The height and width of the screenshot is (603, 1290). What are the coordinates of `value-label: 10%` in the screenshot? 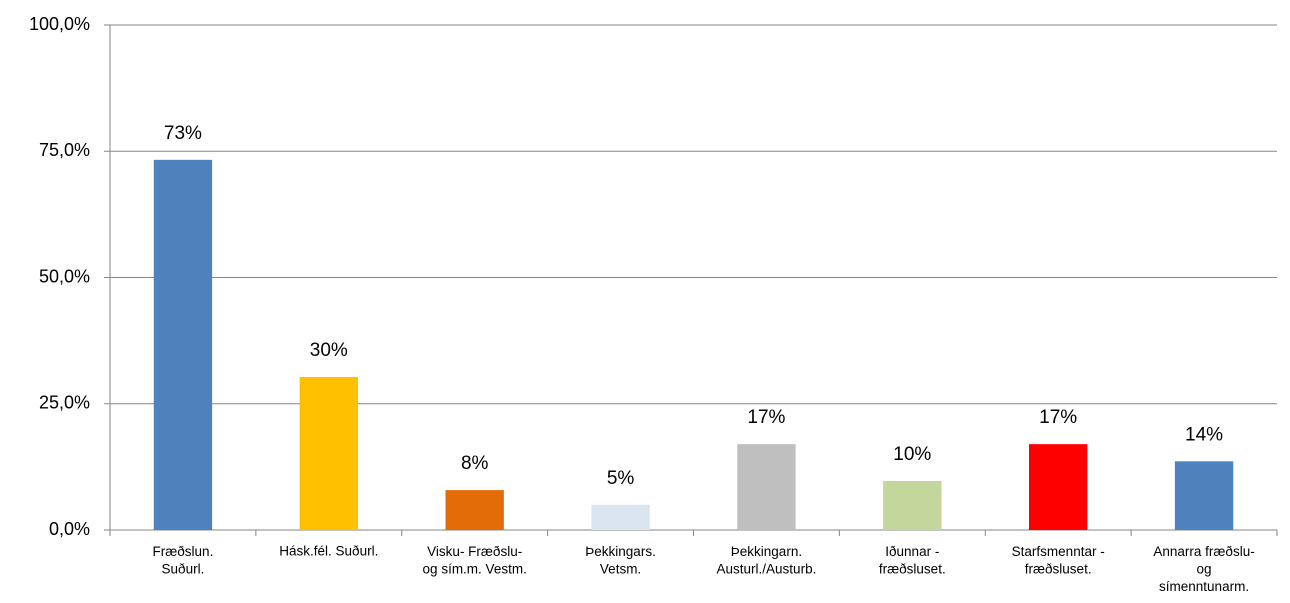 It's located at (912, 454).